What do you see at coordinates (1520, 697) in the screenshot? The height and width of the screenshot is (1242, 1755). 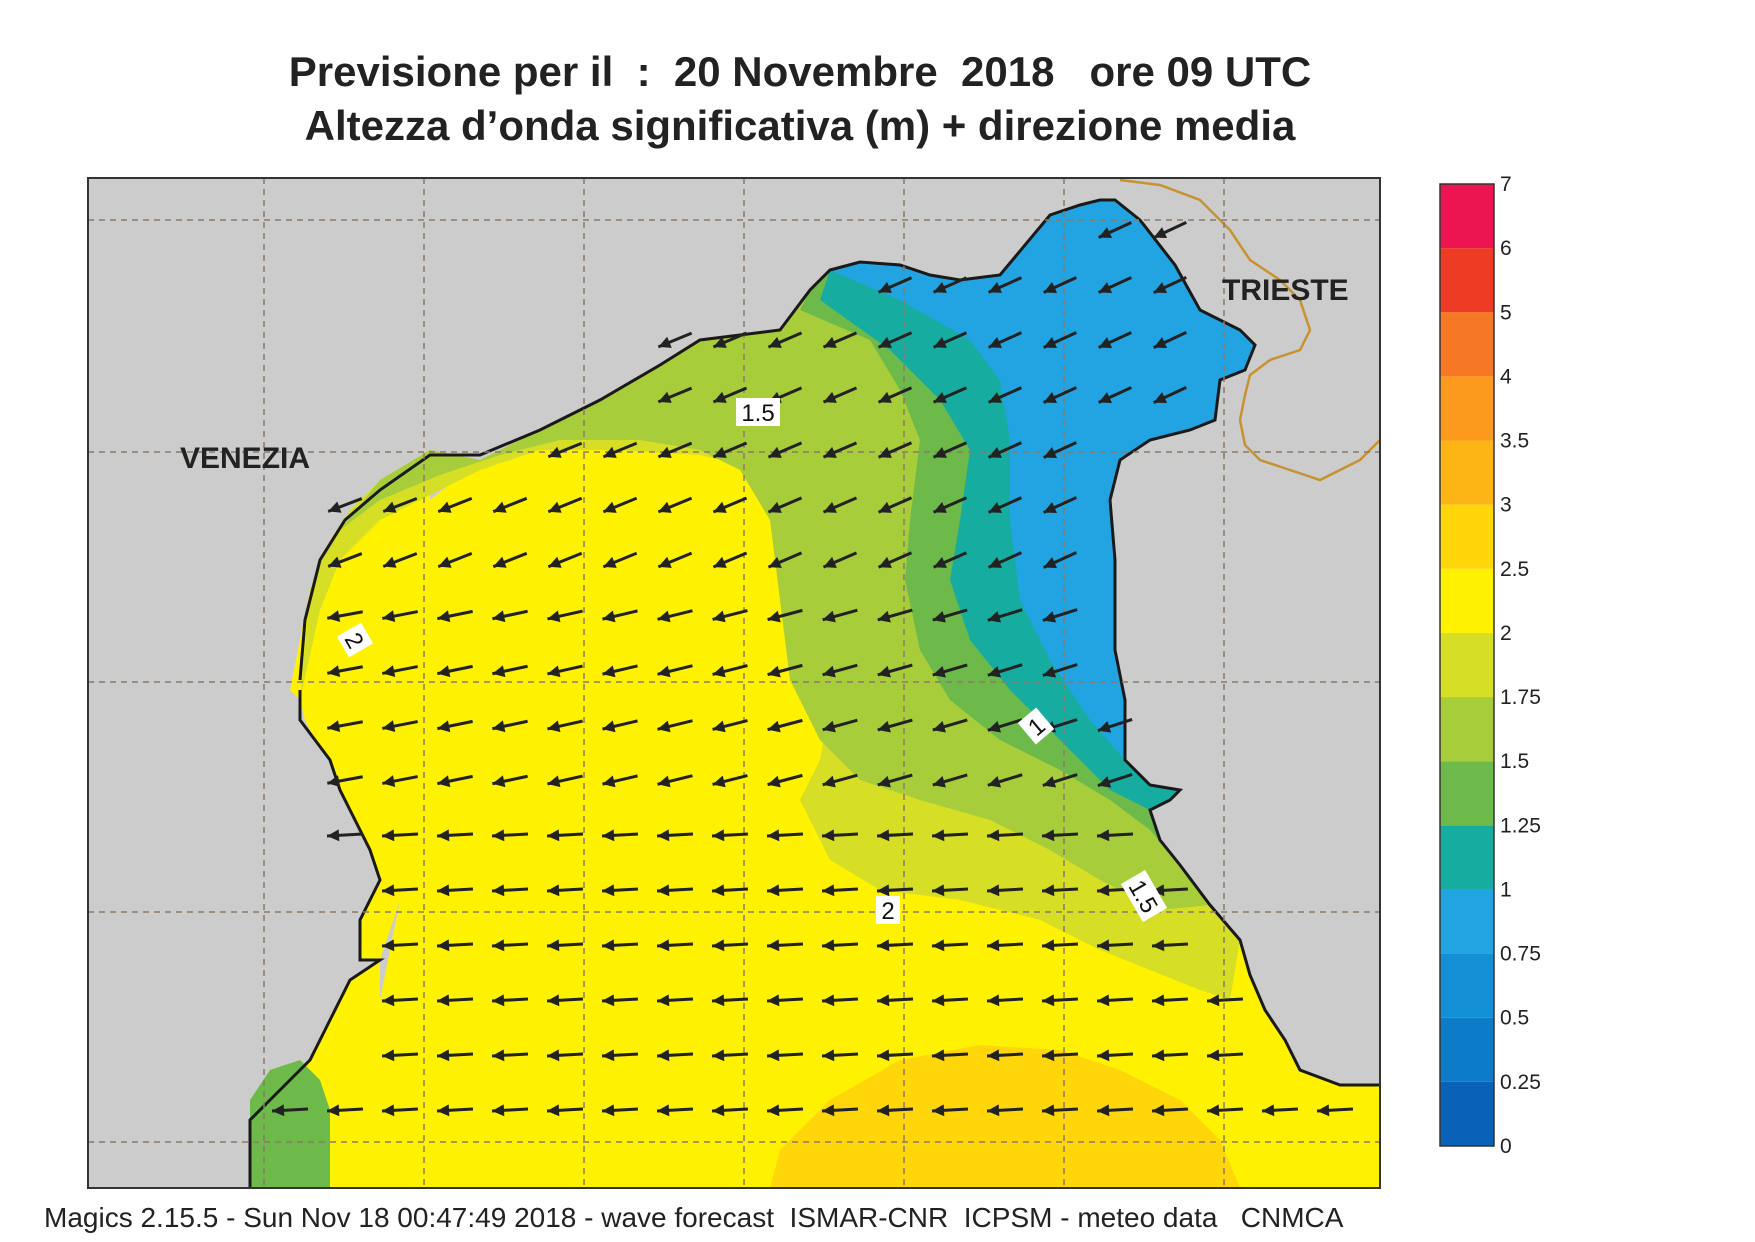 I see `colorbar-tick-label: 1.75` at bounding box center [1520, 697].